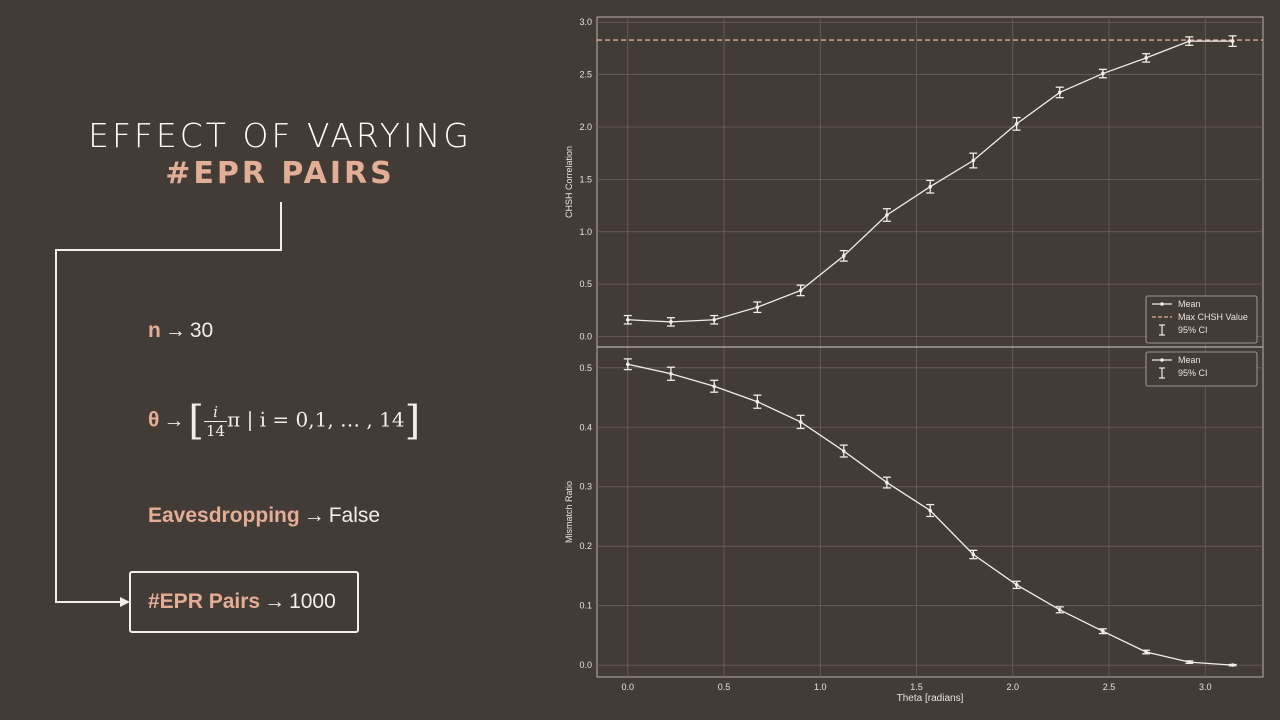 The image size is (1280, 720). What do you see at coordinates (916, 687) in the screenshot?
I see `x-tick-label: 1.5` at bounding box center [916, 687].